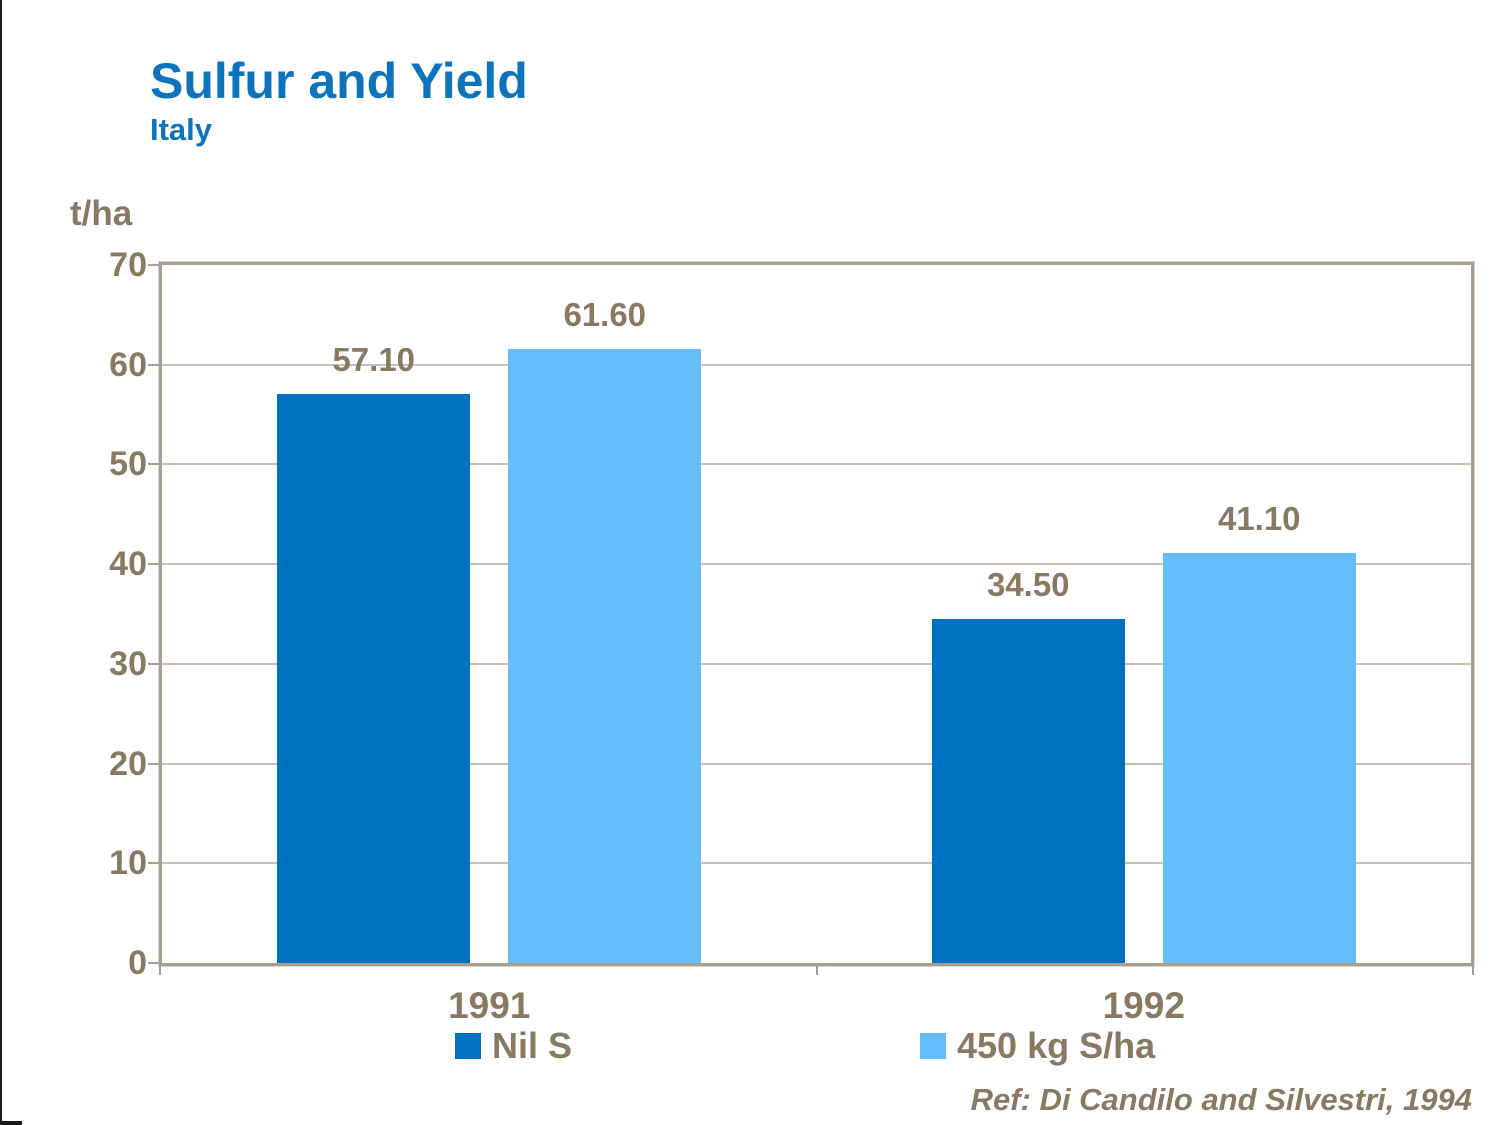  Describe the element at coordinates (137, 963) in the screenshot. I see `y-axis-label-0: 0` at that location.